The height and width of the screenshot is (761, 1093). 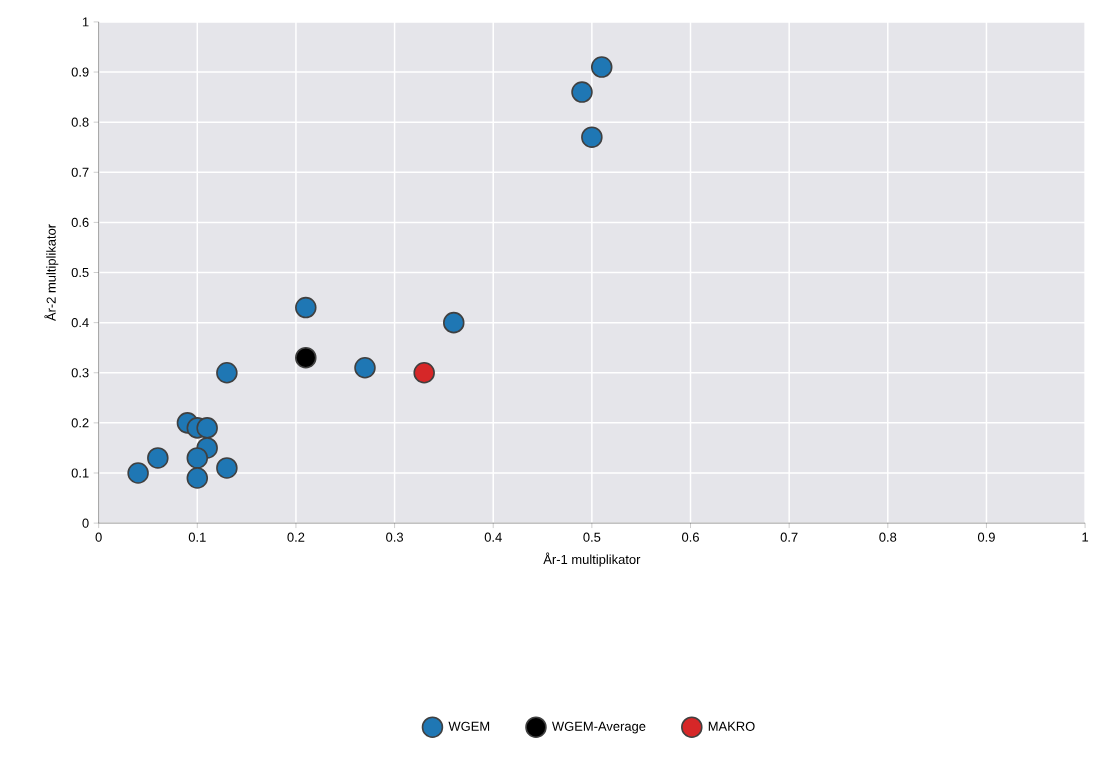 What do you see at coordinates (98, 537) in the screenshot?
I see `x-tick-label: 0` at bounding box center [98, 537].